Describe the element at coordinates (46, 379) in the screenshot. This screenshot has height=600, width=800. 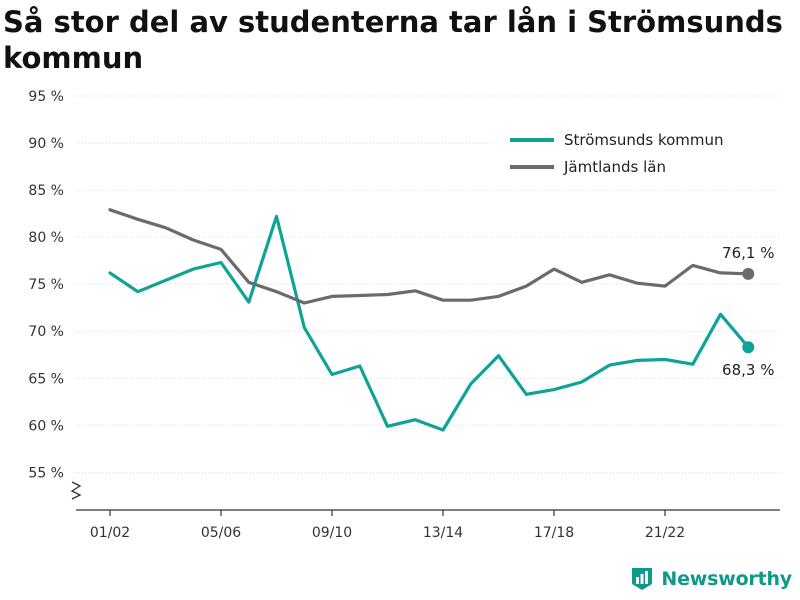
I see `y-tick-label: 65 %` at that location.